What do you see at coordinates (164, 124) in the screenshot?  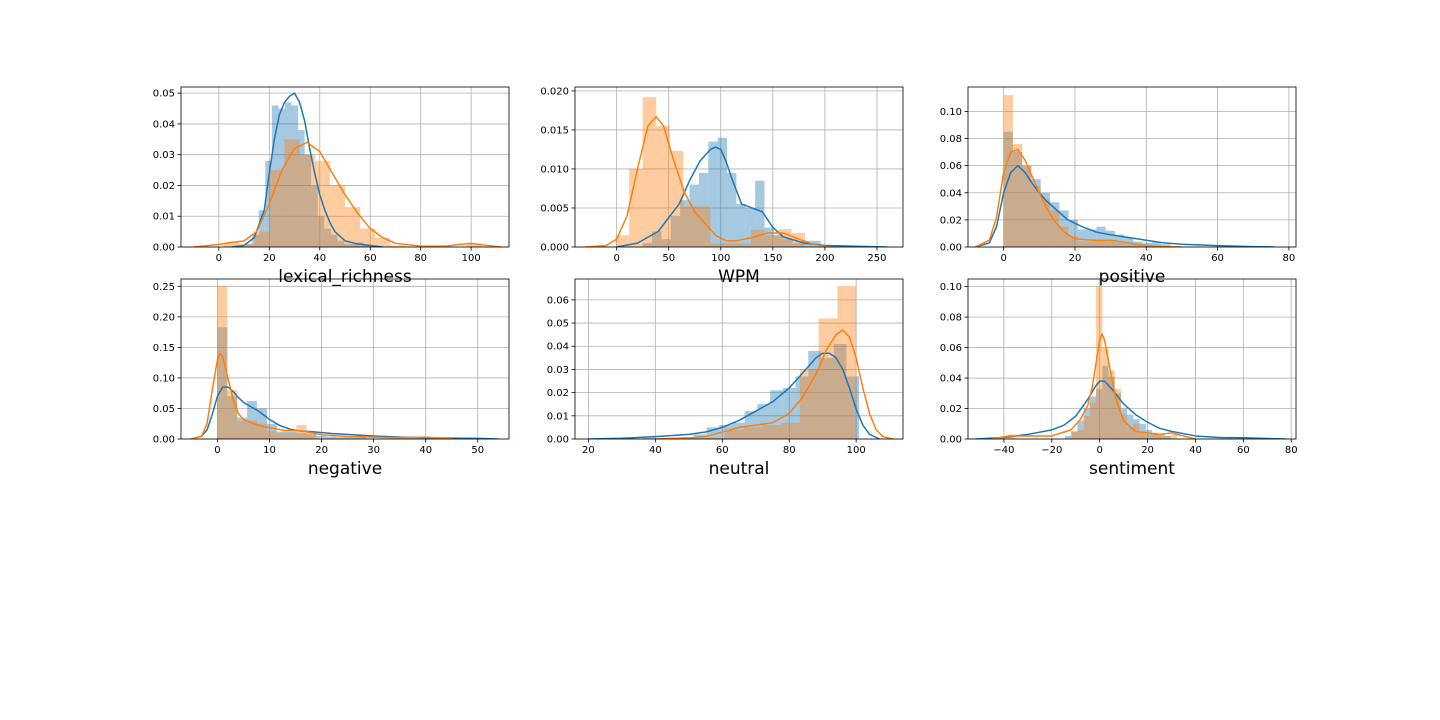 I see `ytick-label-4: 0.04` at bounding box center [164, 124].